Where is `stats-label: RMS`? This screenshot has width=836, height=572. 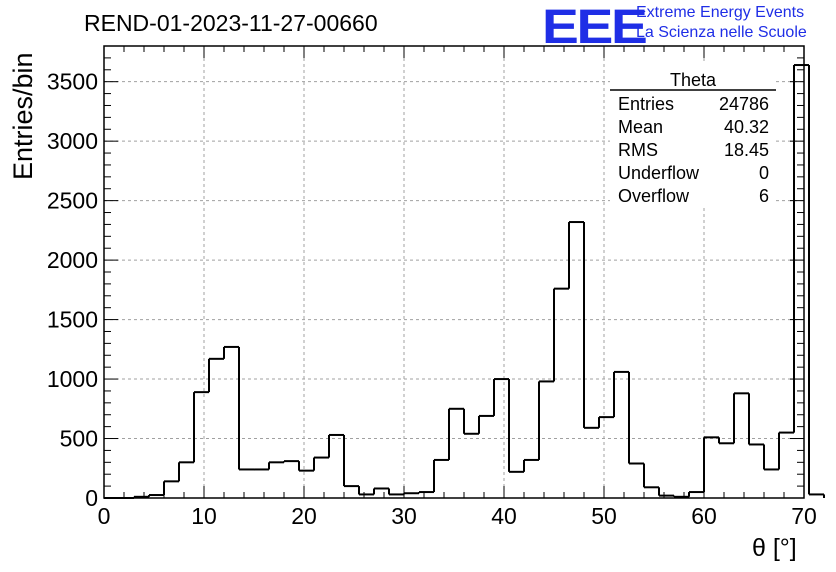
stats-label: RMS is located at coordinates (638, 150).